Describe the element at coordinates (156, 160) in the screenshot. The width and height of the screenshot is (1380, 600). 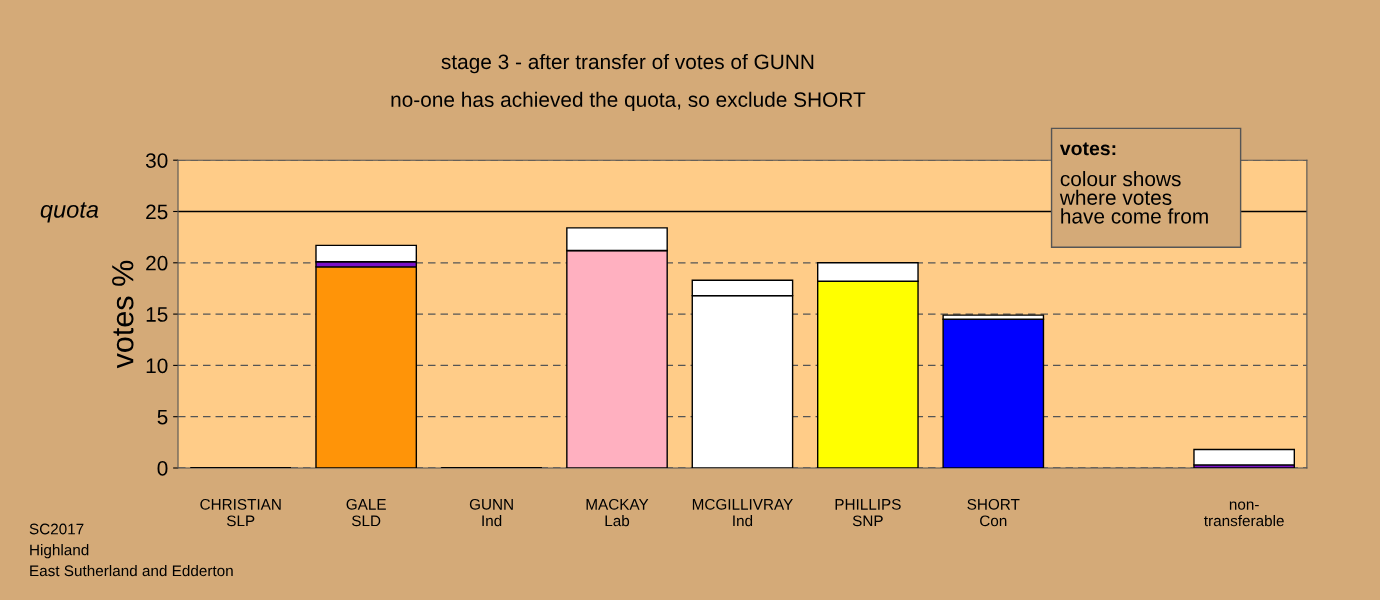
I see `y-tick-label: 30` at that location.